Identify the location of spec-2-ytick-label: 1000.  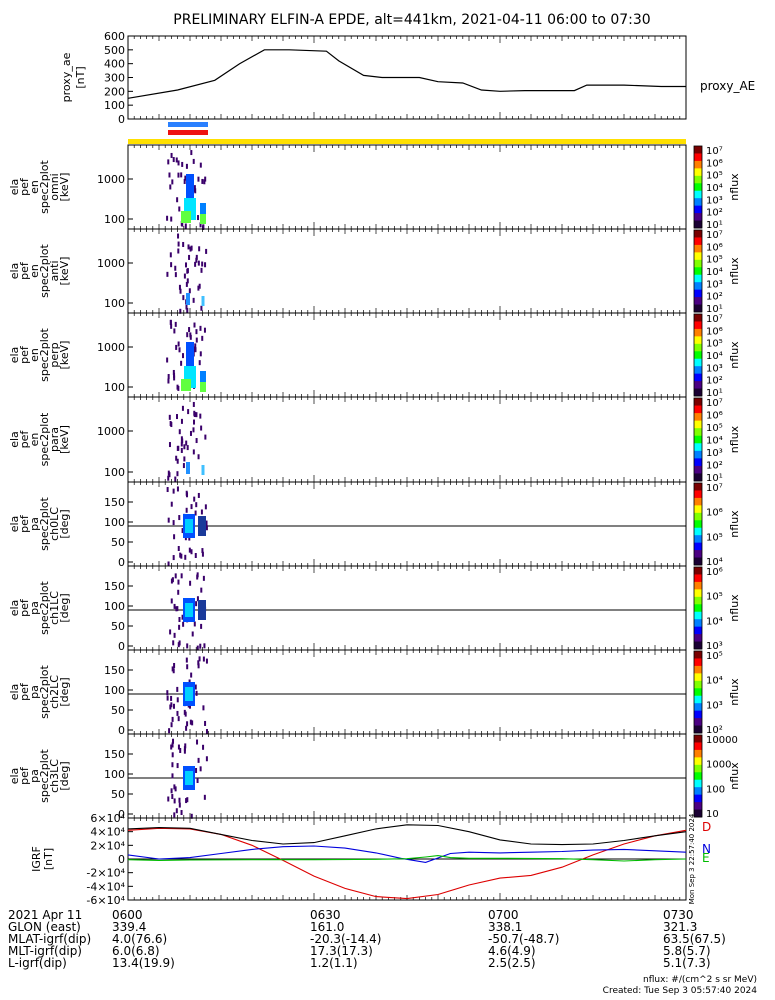
(111, 263).